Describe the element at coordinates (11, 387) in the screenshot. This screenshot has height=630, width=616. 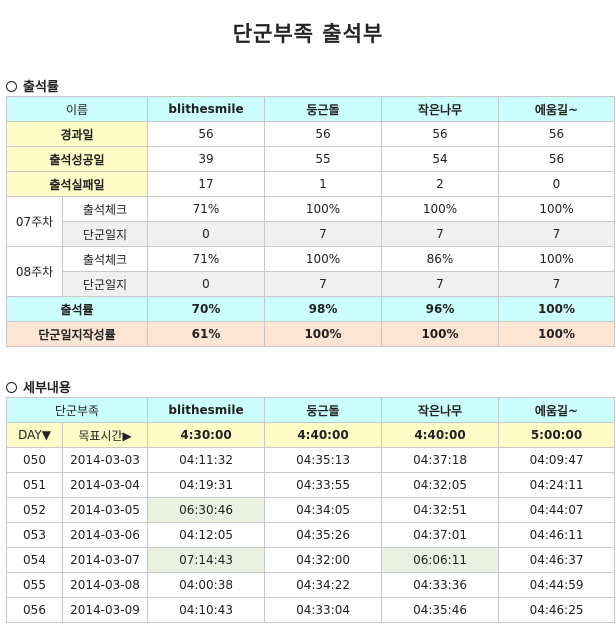
I see `circle-bullet-icon` at that location.